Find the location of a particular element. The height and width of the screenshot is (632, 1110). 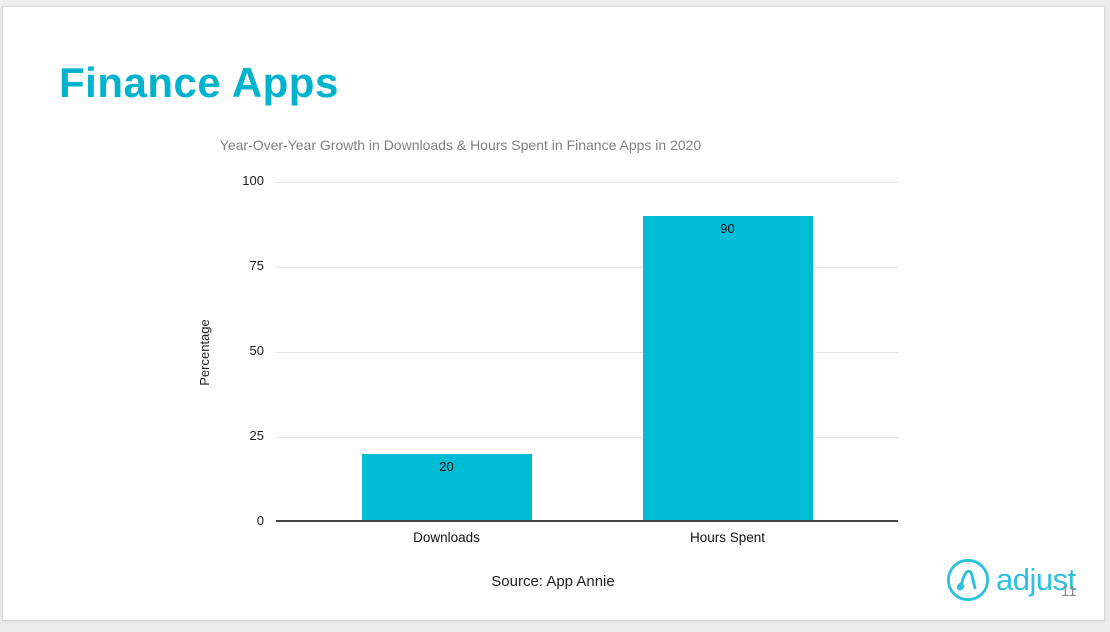

x-axis-label-hours-spent: Hours Spent is located at coordinates (727, 537).